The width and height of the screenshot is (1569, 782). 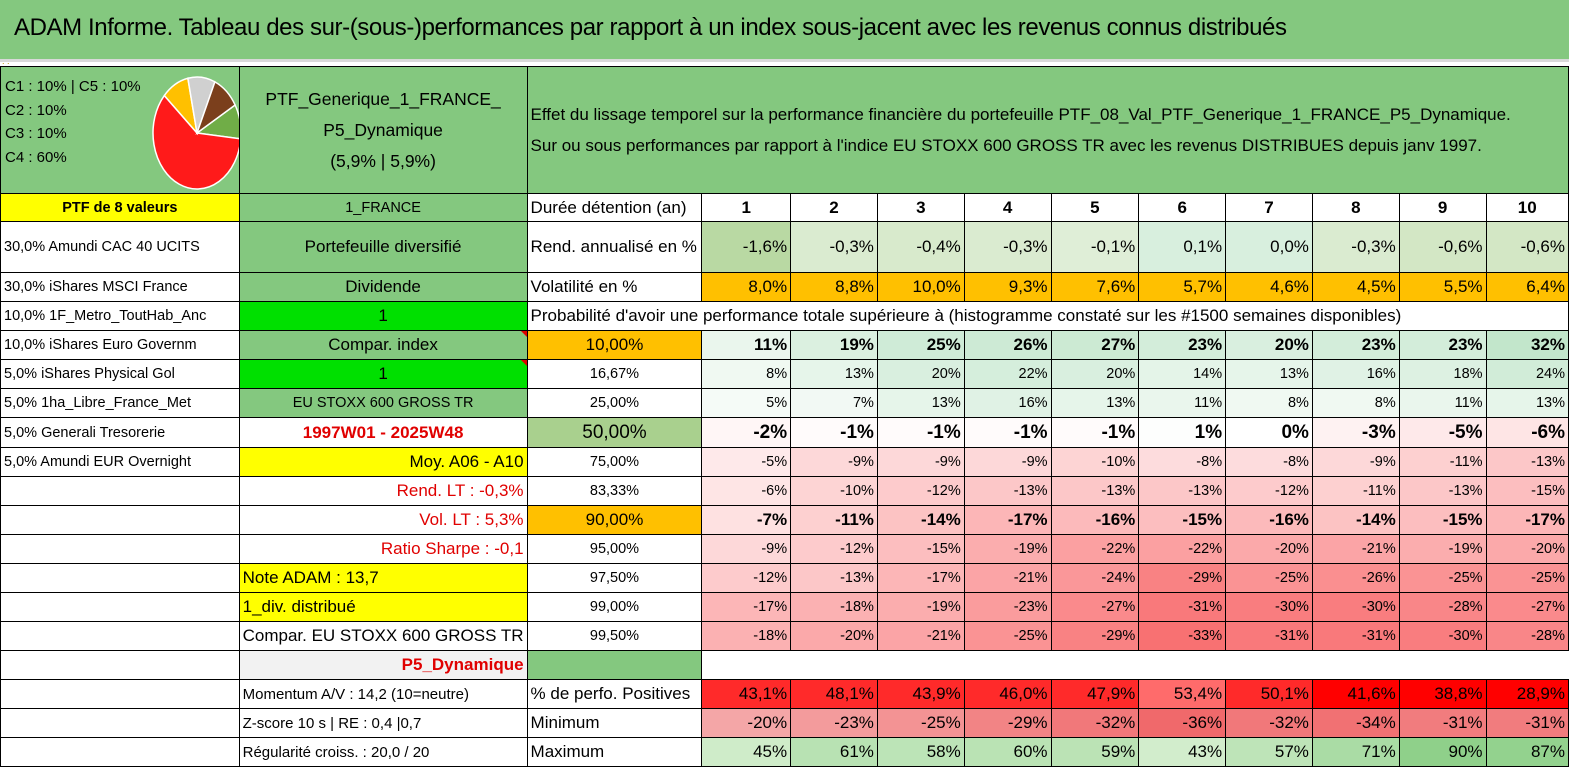 I want to click on quantile-value: -29%, so click(x=1095, y=636).